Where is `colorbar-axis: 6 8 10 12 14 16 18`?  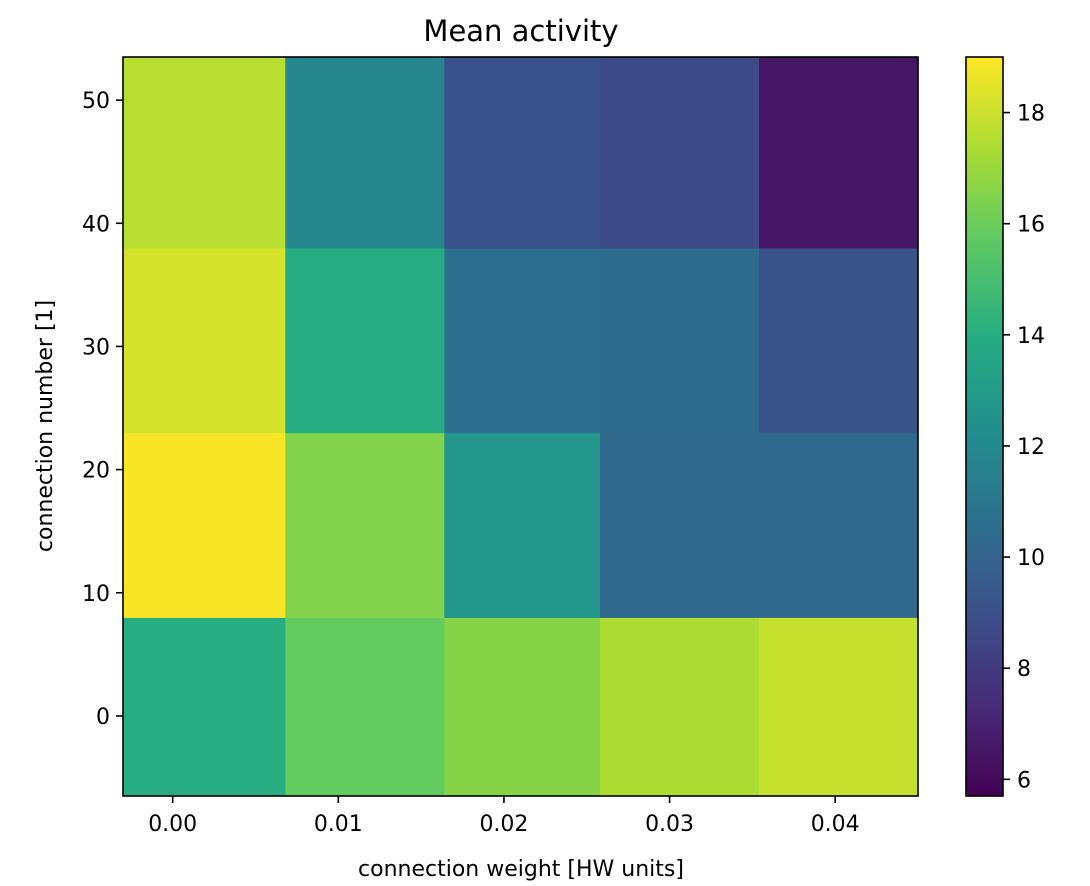 colorbar-axis: 6 8 10 12 14 16 18 is located at coordinates (1024, 447).